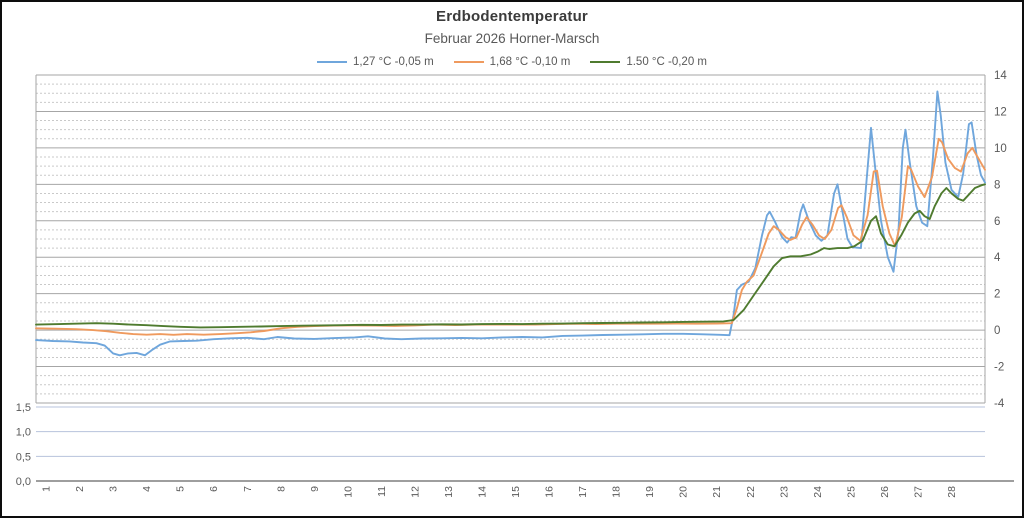  What do you see at coordinates (583, 492) in the screenshot?
I see `x-tick-label: 17` at bounding box center [583, 492].